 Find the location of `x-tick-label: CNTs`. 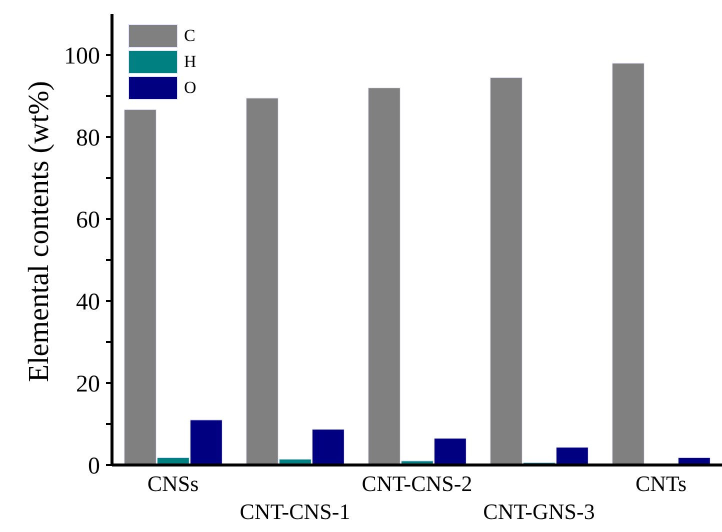

x-tick-label: CNTs is located at coordinates (661, 483).